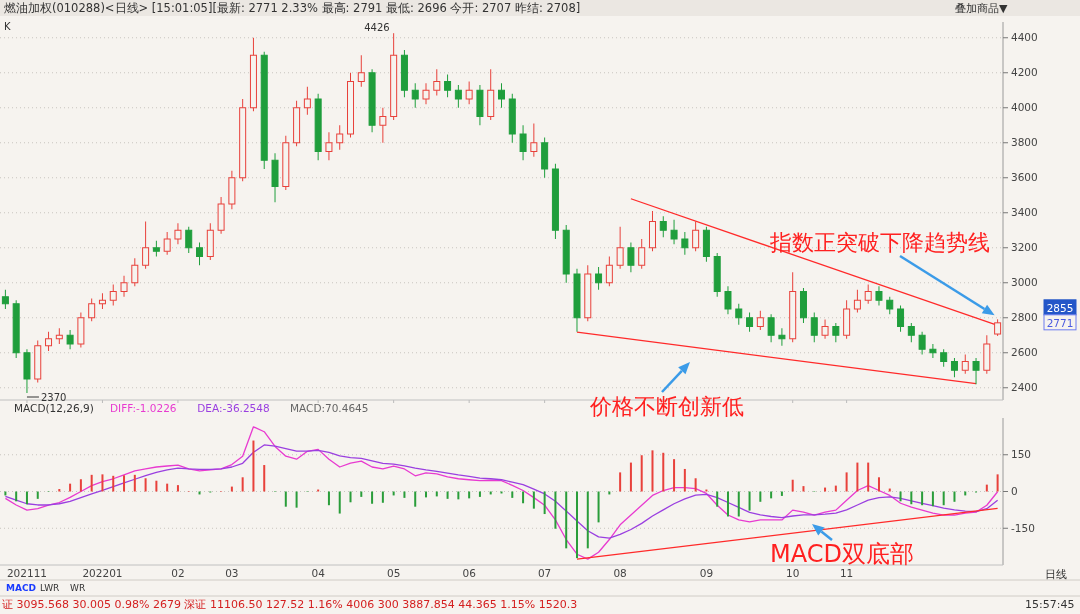 The width and height of the screenshot is (1080, 614). Describe the element at coordinates (1024, 387) in the screenshot. I see `y-tick-label: 2400` at that location.